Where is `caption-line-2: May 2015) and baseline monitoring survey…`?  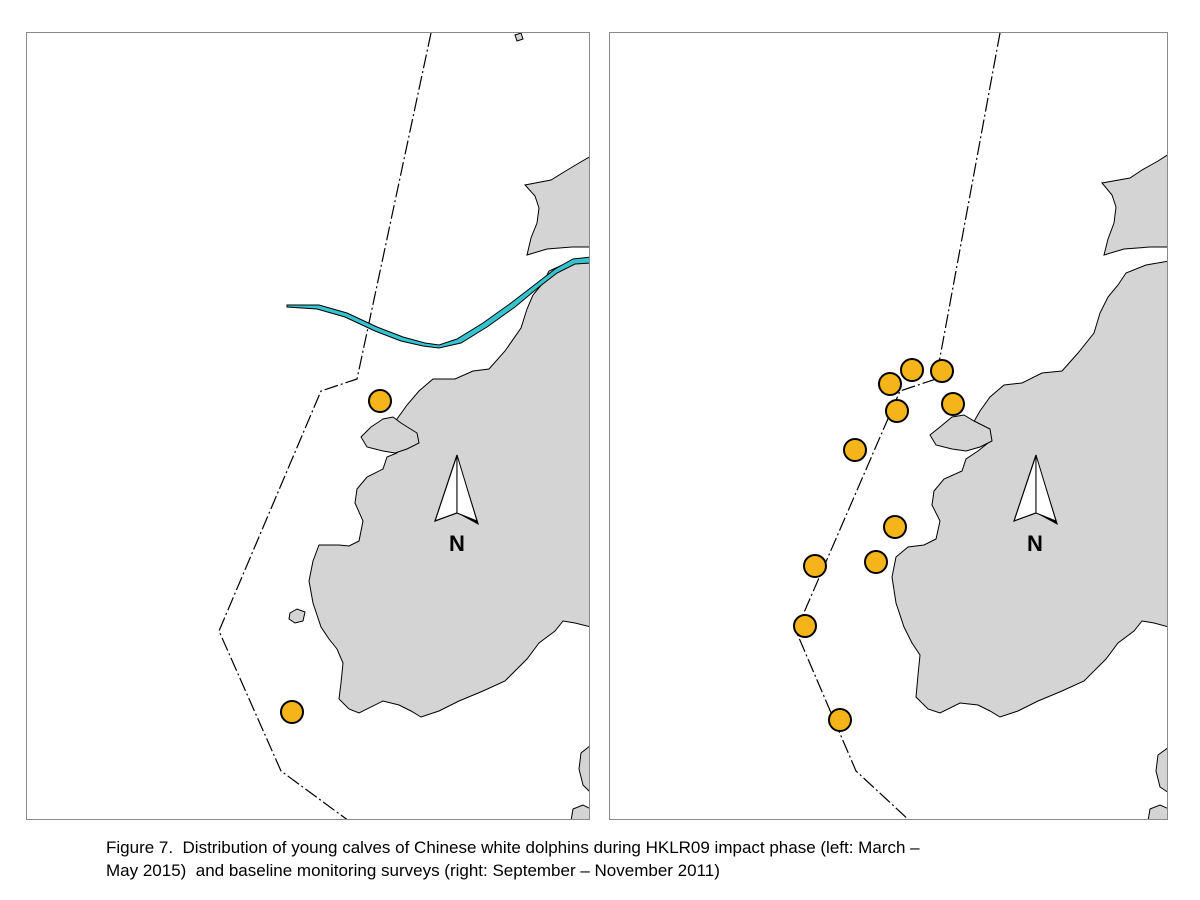
caption-line-2: May 2015) and baseline monitoring survey… is located at coordinates (413, 870).